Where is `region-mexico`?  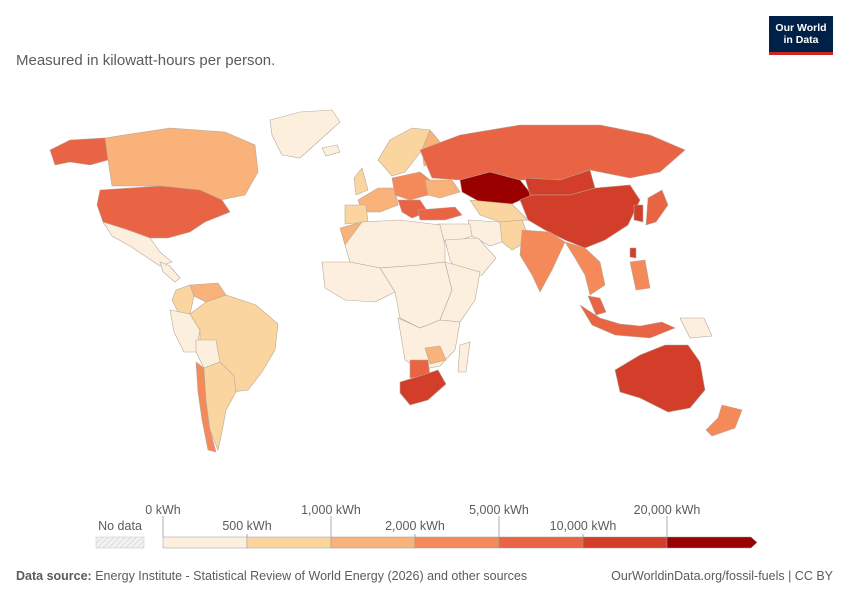
region-mexico is located at coordinates (137, 244).